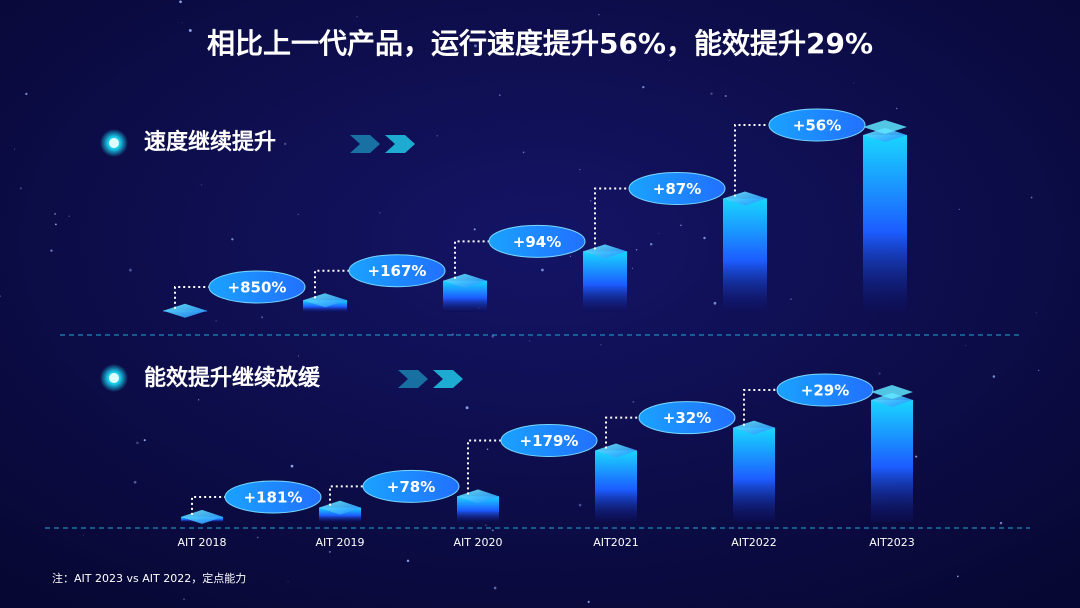  I want to click on section-title: 速度继续提升, so click(210, 142).